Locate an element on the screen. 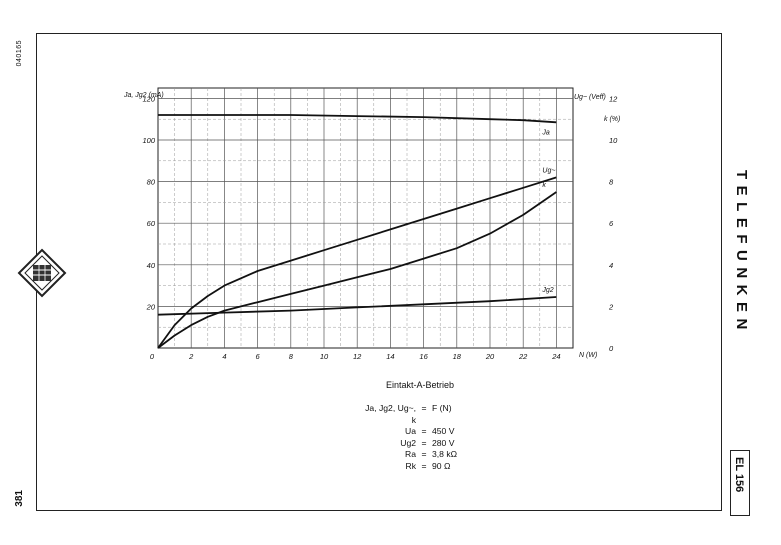 The height and width of the screenshot is (545, 781). x-tick-label: 24 is located at coordinates (555, 356).